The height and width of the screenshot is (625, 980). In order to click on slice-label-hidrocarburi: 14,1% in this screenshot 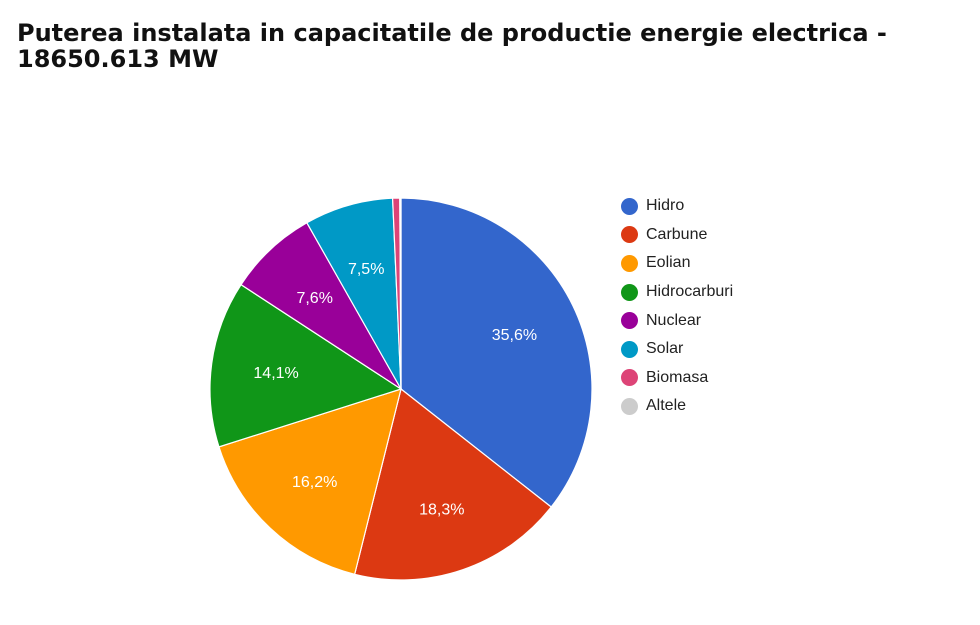, I will do `click(275, 373)`.